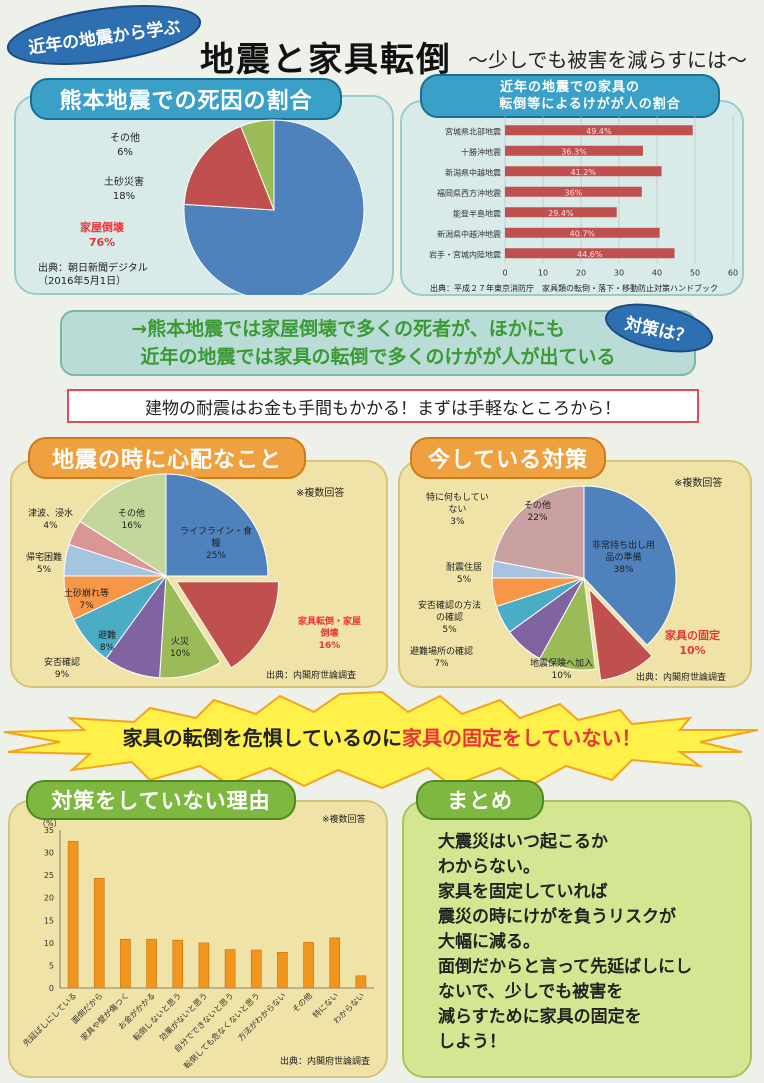 The height and width of the screenshot is (1083, 764). I want to click on reasons-bar-方法がわからない, so click(282, 970).